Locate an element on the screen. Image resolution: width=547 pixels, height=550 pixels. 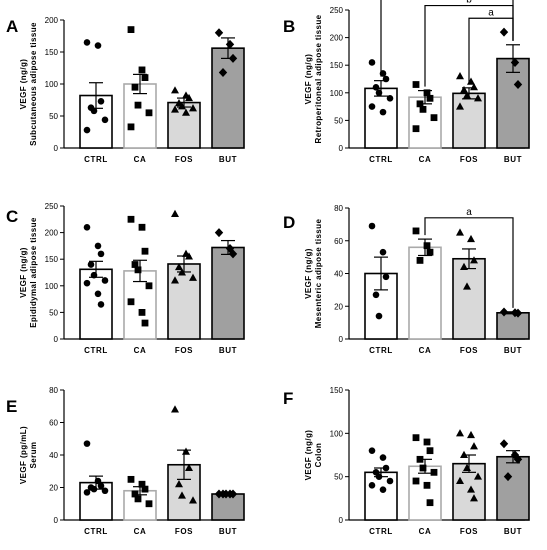
y-tick-label: 80 is located at coordinates (53, 390).